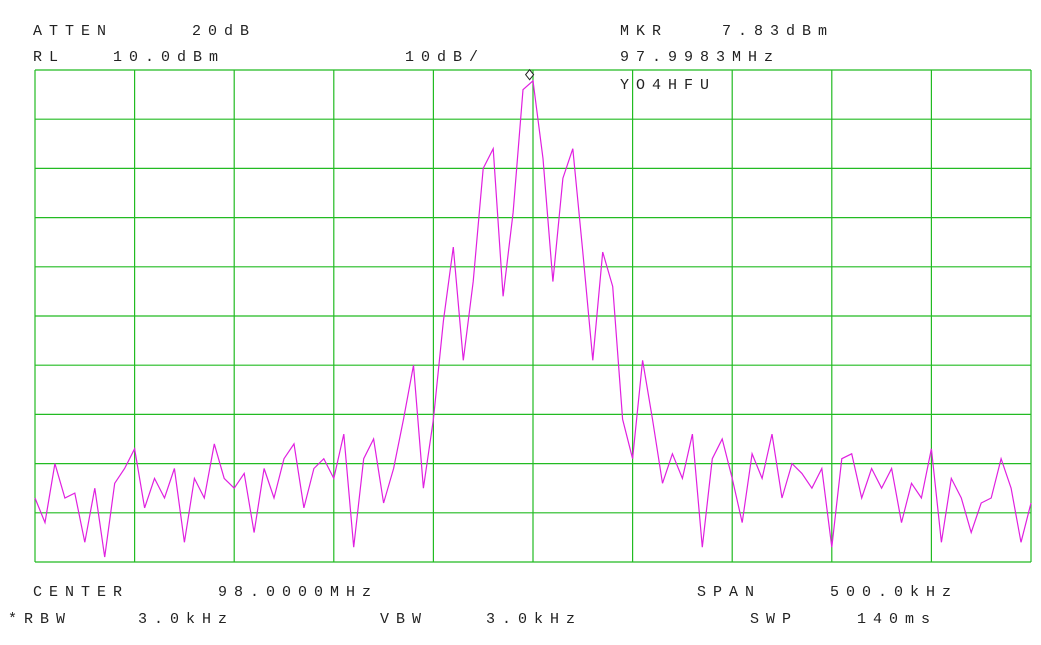 This screenshot has width=1041, height=645. What do you see at coordinates (668, 85) in the screenshot?
I see `status-text: YO4HFU` at bounding box center [668, 85].